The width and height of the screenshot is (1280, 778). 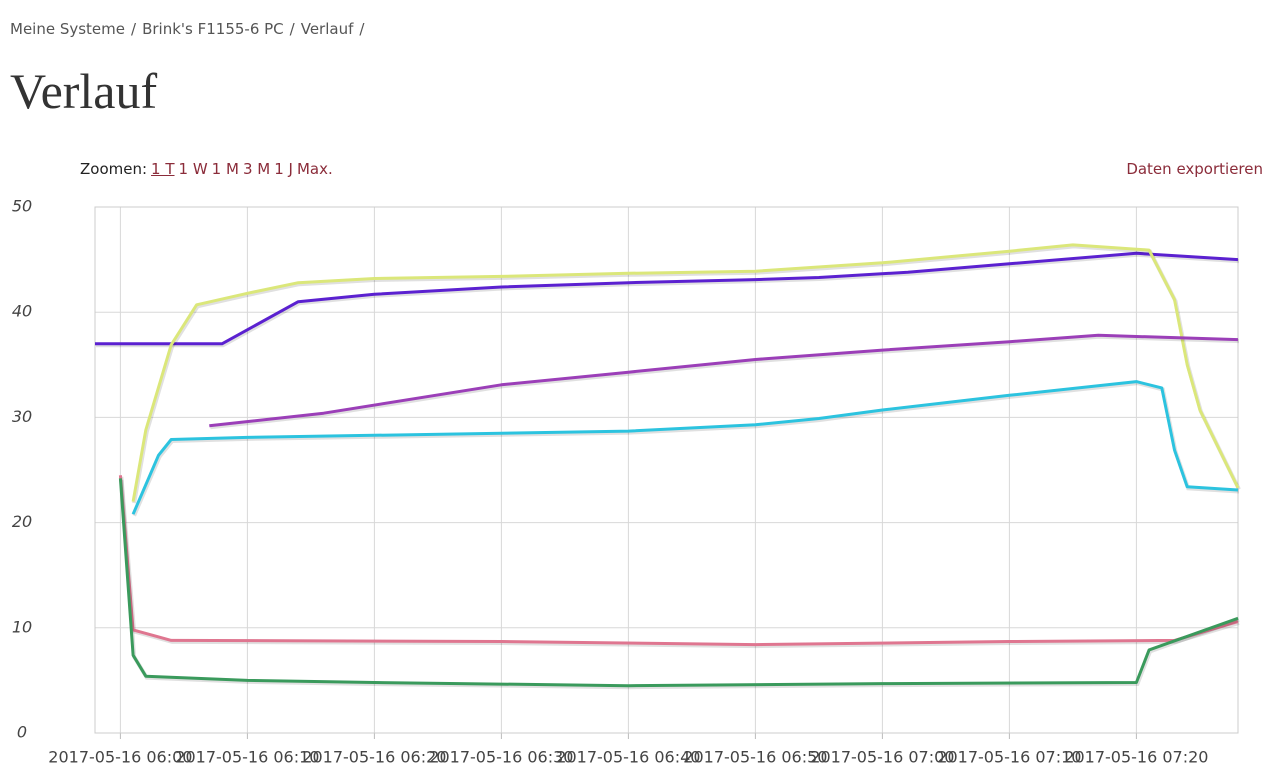 What do you see at coordinates (314, 169) in the screenshot?
I see `zoom-option: Max.` at bounding box center [314, 169].